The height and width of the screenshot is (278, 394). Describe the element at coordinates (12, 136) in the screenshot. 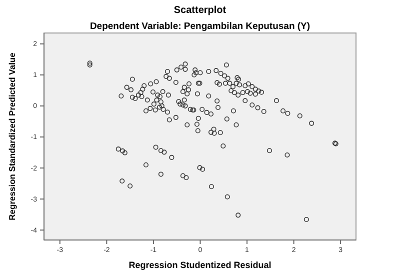

I see `y-axis-title: Regression Standardized Predicted Value` at that location.